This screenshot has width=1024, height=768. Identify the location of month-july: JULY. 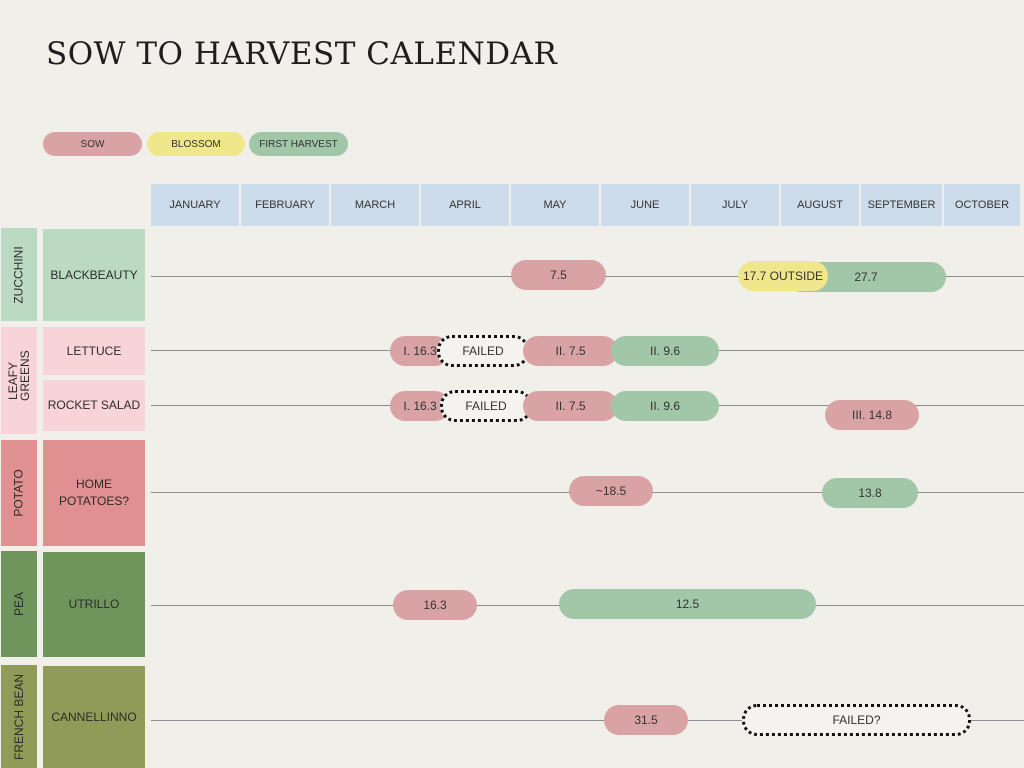
(735, 205).